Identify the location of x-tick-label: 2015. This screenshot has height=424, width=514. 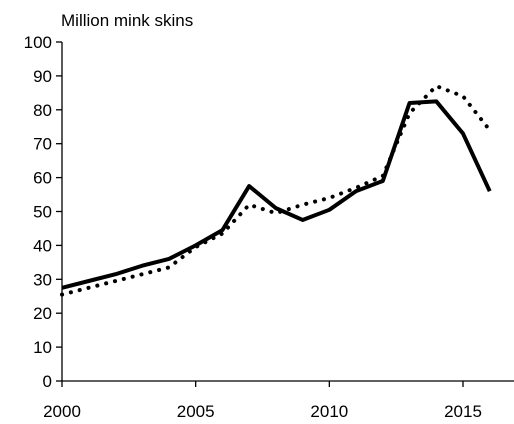
(463, 411).